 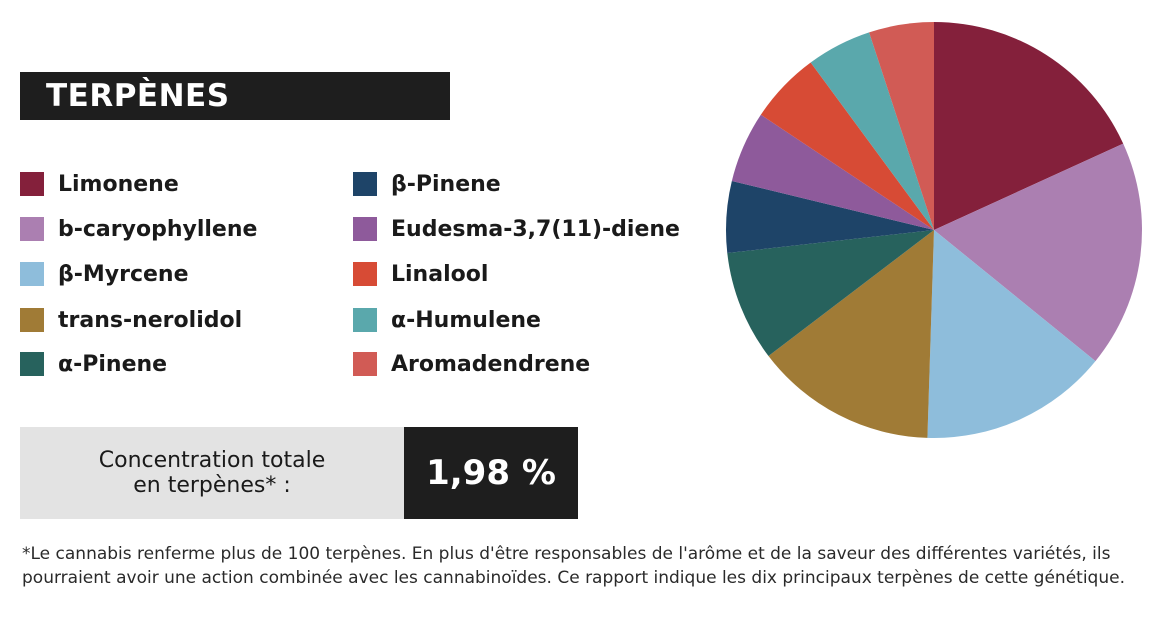 I want to click on legend-label: Eudesma-3,7(11)-diene, so click(x=535, y=229).